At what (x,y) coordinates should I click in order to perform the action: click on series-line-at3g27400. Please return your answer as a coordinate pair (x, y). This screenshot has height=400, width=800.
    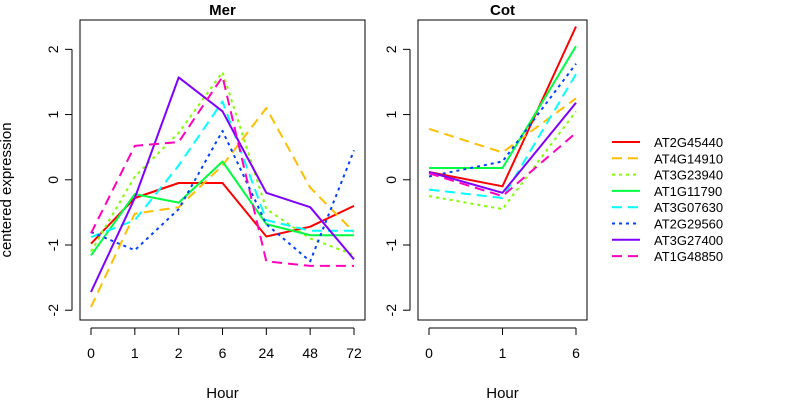
    Looking at the image, I should click on (502, 148).